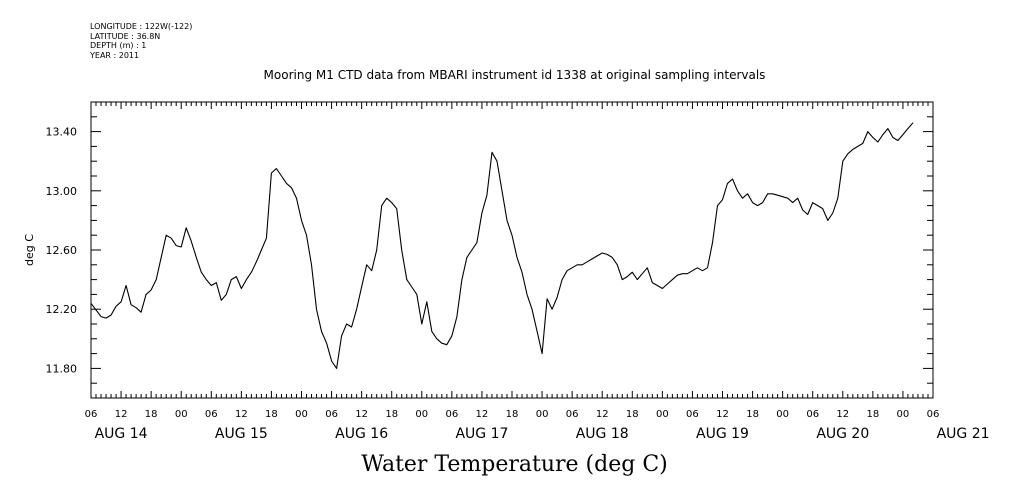 The image size is (1009, 504). I want to click on x-day-label: AUG 14, so click(121, 434).